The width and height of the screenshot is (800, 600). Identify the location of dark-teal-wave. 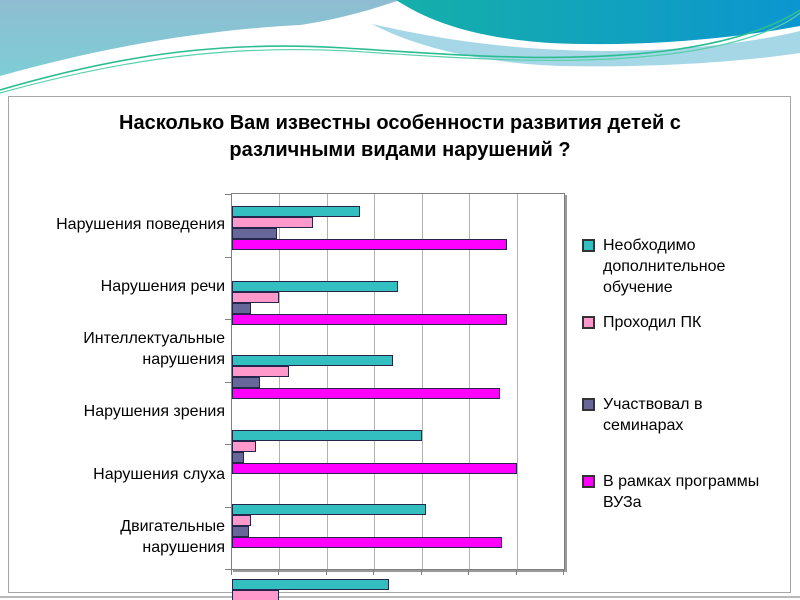
(598, 22).